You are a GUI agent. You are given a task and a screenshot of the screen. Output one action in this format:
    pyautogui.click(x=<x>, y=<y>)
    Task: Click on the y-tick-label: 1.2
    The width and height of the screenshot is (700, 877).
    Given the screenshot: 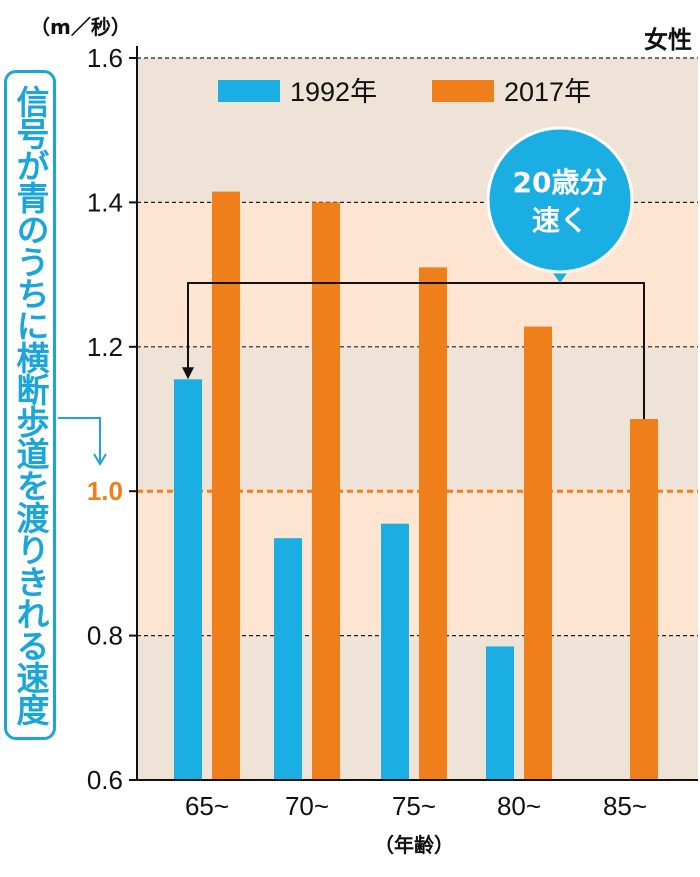 What is the action you would take?
    pyautogui.click(x=105, y=347)
    